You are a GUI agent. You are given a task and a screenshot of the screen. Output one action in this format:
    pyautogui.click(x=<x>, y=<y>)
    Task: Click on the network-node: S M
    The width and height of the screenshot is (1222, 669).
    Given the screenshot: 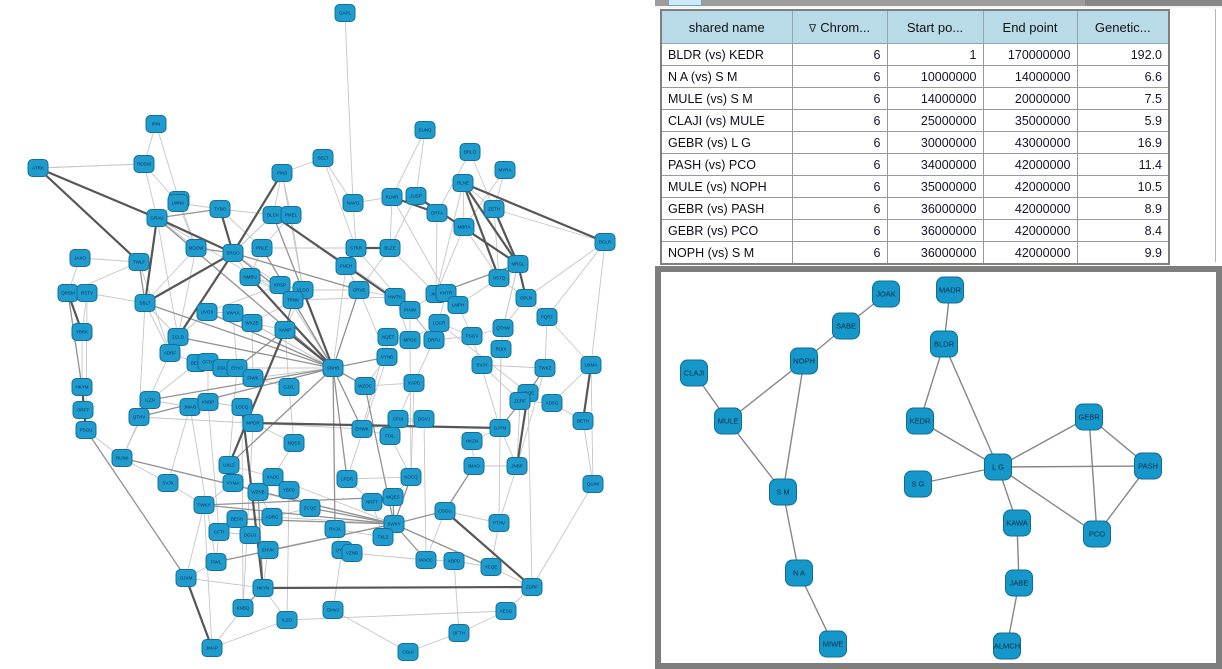 What is the action you would take?
    pyautogui.click(x=783, y=492)
    